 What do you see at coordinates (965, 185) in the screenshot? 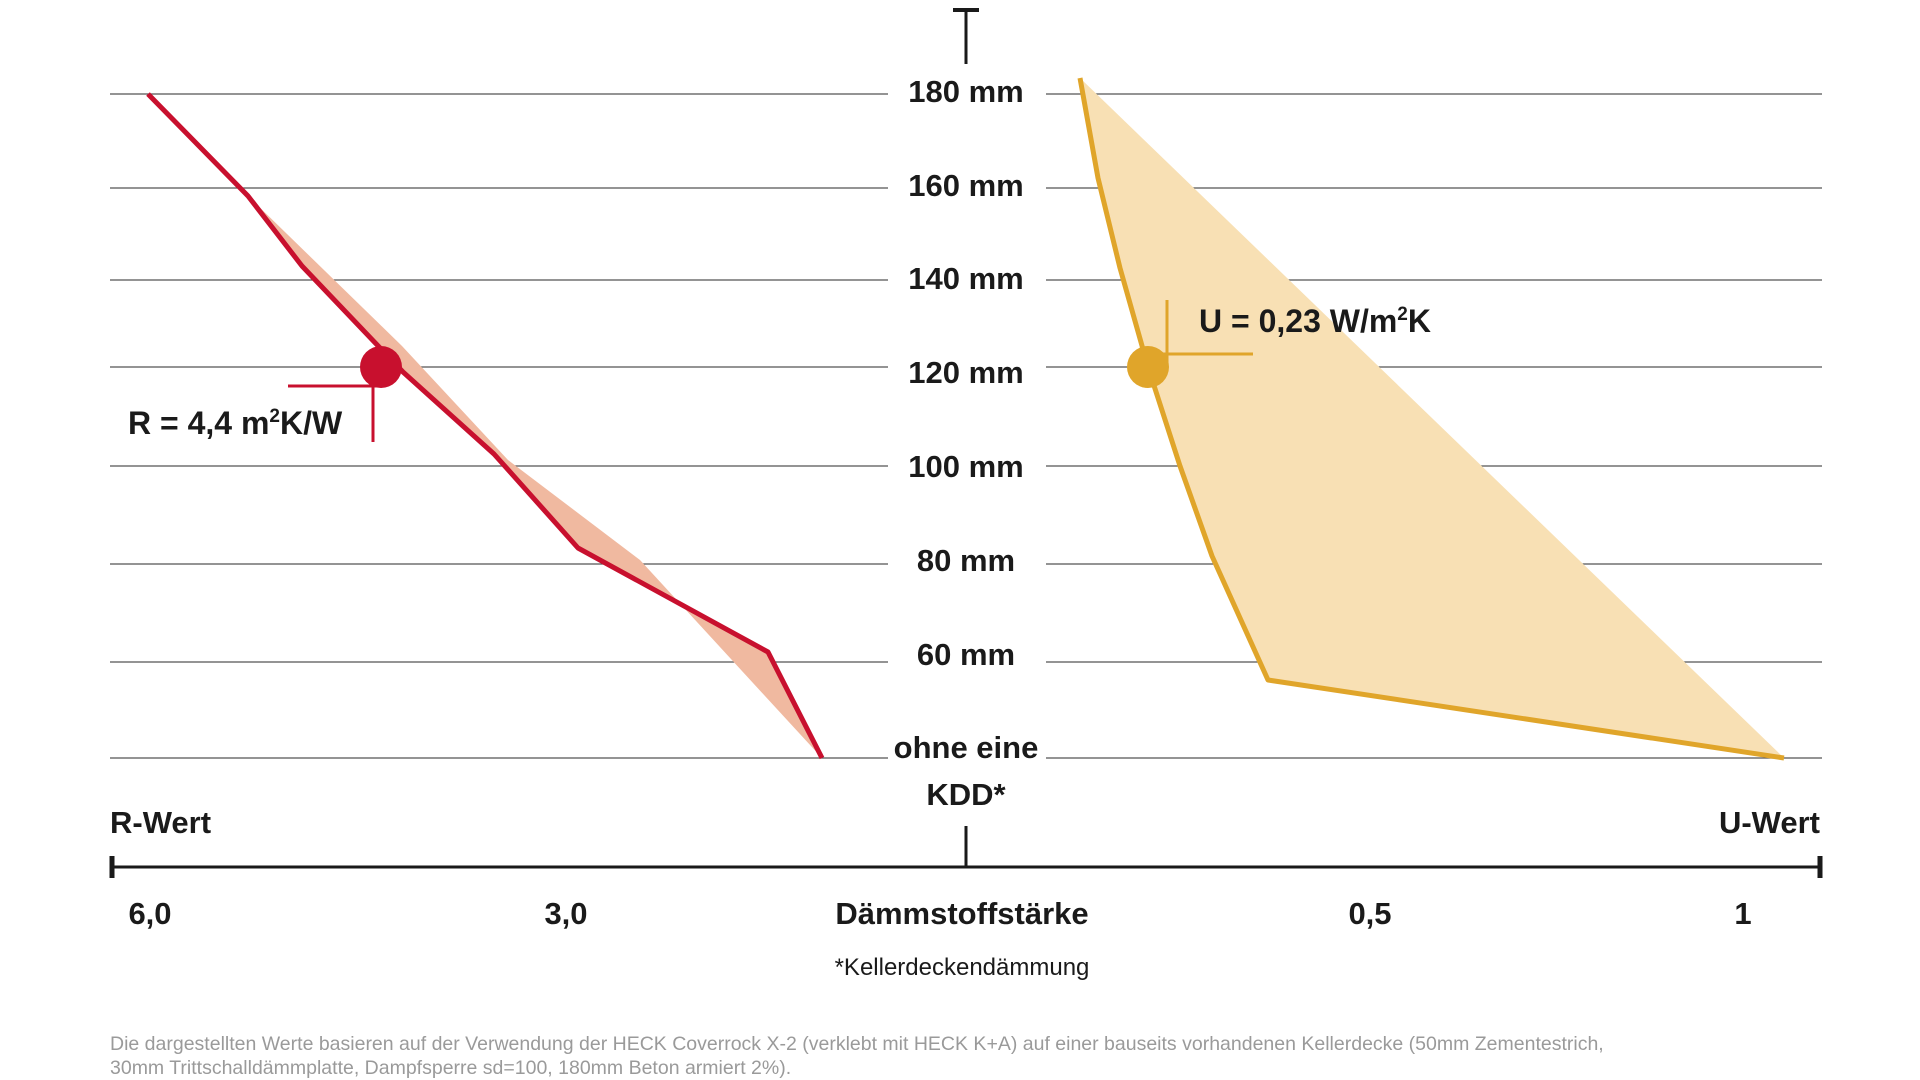
I see `y-tick-label: 160 mm` at bounding box center [965, 185].